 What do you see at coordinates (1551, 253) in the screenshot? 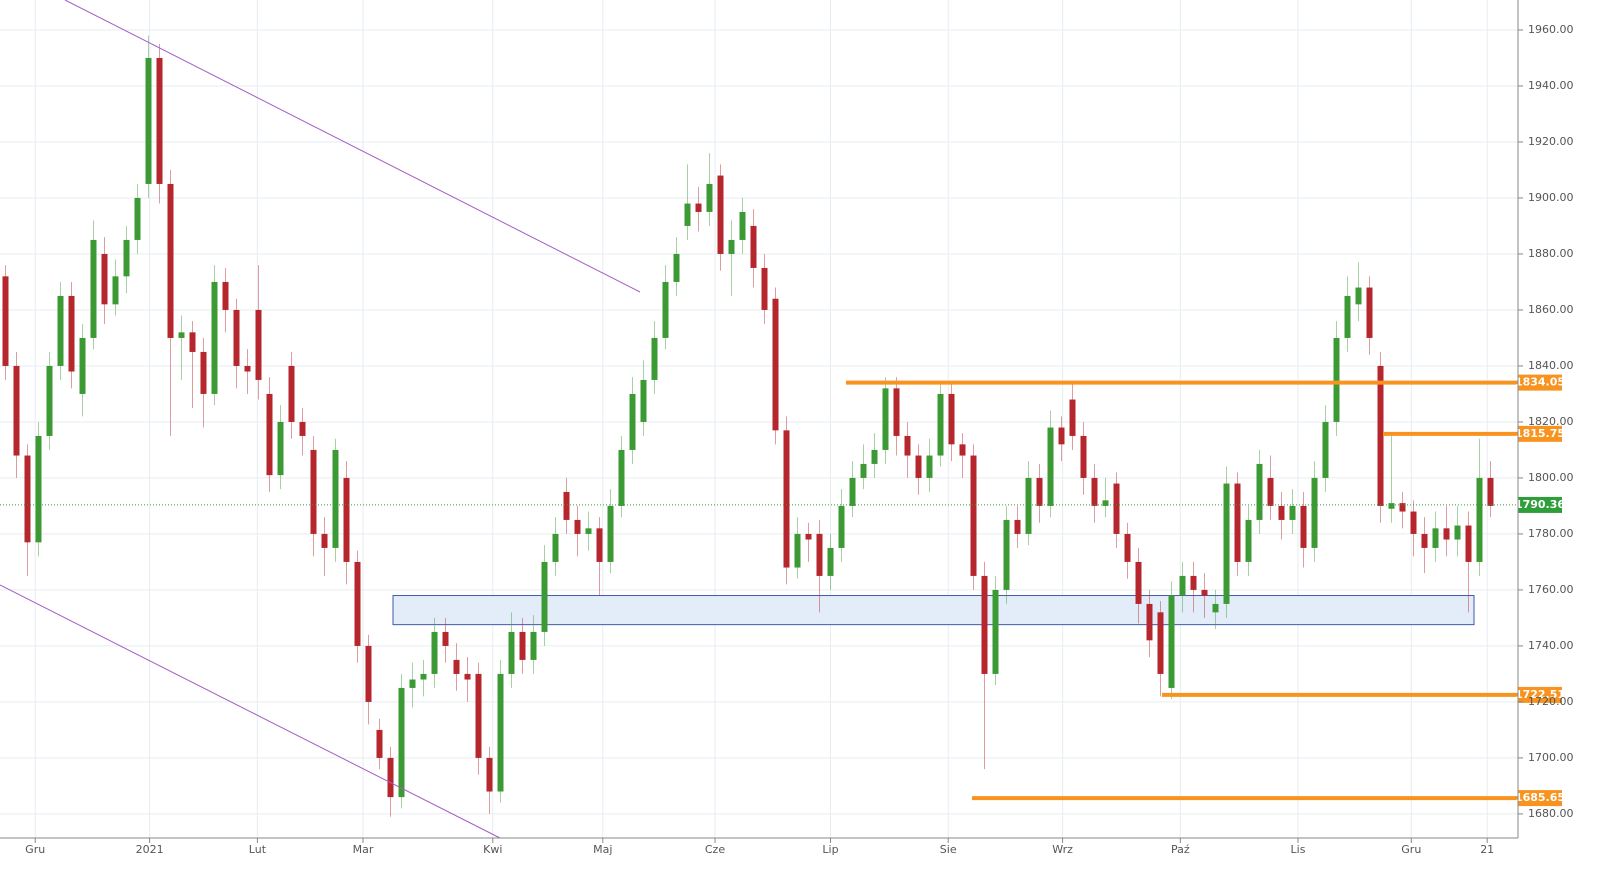
I see `y-tick-label: 1880.00` at bounding box center [1551, 253].